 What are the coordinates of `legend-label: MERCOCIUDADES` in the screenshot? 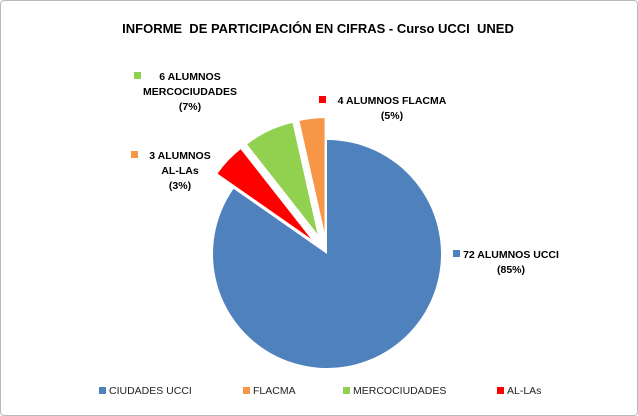 It's located at (399, 391).